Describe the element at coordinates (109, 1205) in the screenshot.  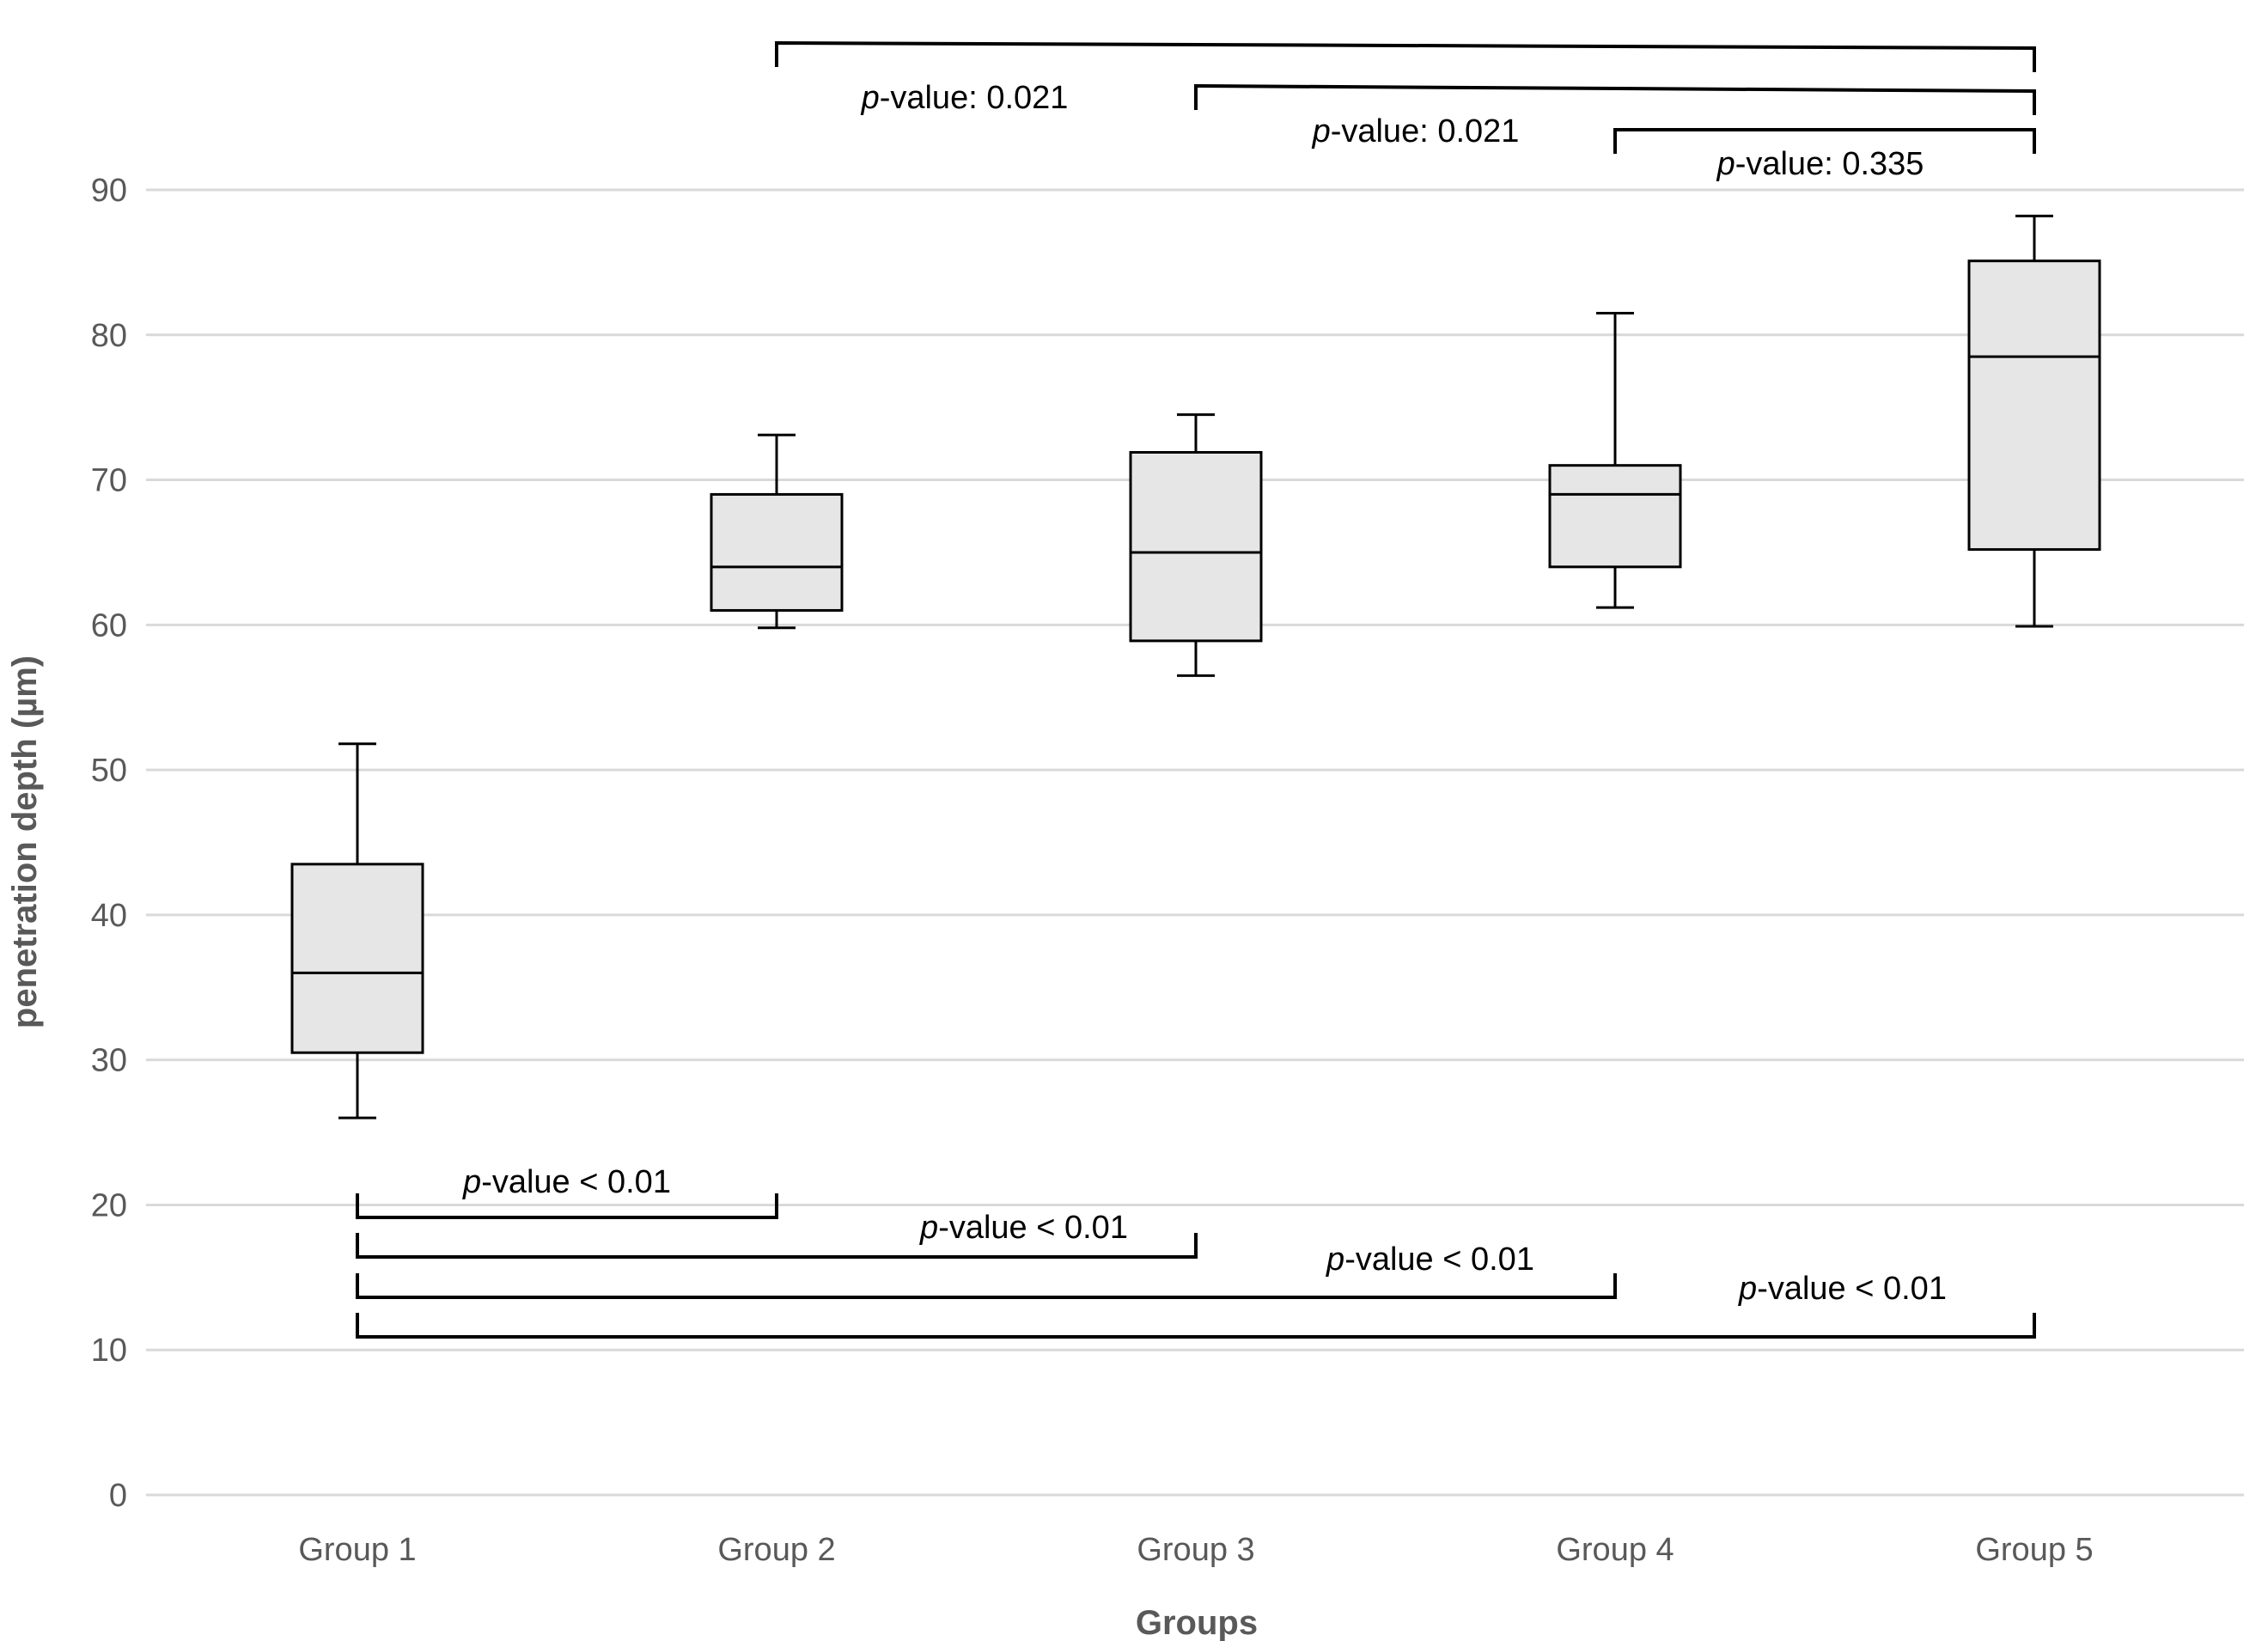
I see `y-tick-label: 20` at that location.